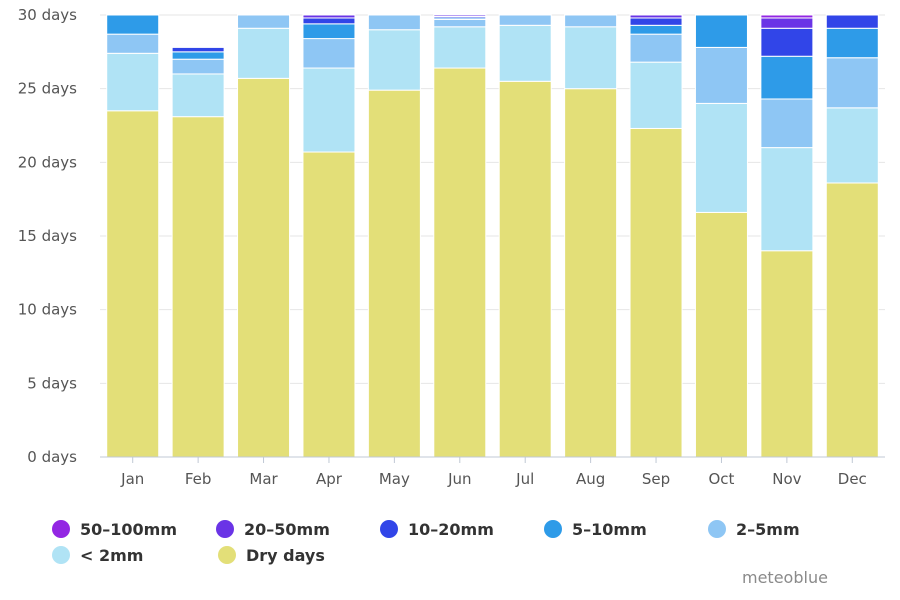 The height and width of the screenshot is (600, 900). Describe the element at coordinates (768, 529) in the screenshot. I see `legend-label: 2–5mm` at that location.